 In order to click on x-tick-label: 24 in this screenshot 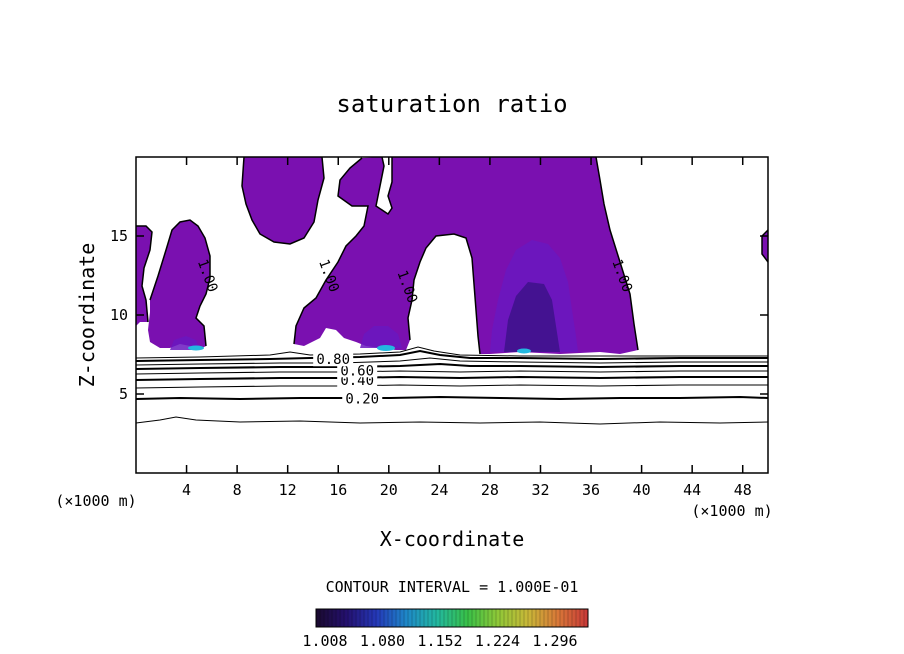, I will do `click(439, 490)`.